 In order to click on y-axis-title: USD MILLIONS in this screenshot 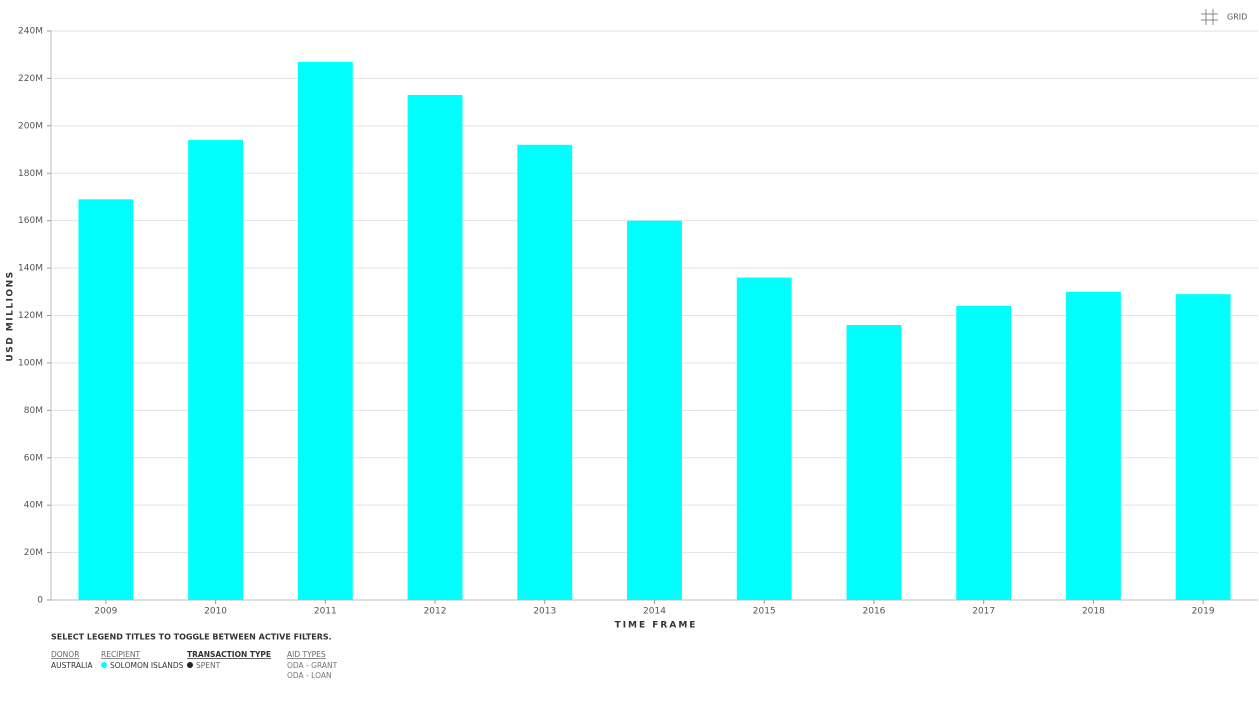, I will do `click(11, 315)`.